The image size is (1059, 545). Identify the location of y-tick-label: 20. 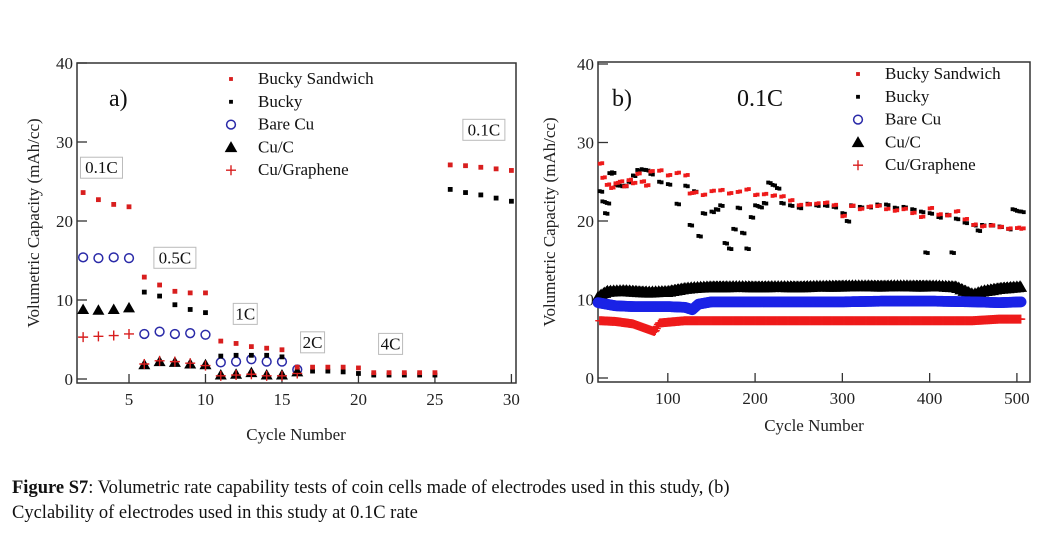
(585, 221).